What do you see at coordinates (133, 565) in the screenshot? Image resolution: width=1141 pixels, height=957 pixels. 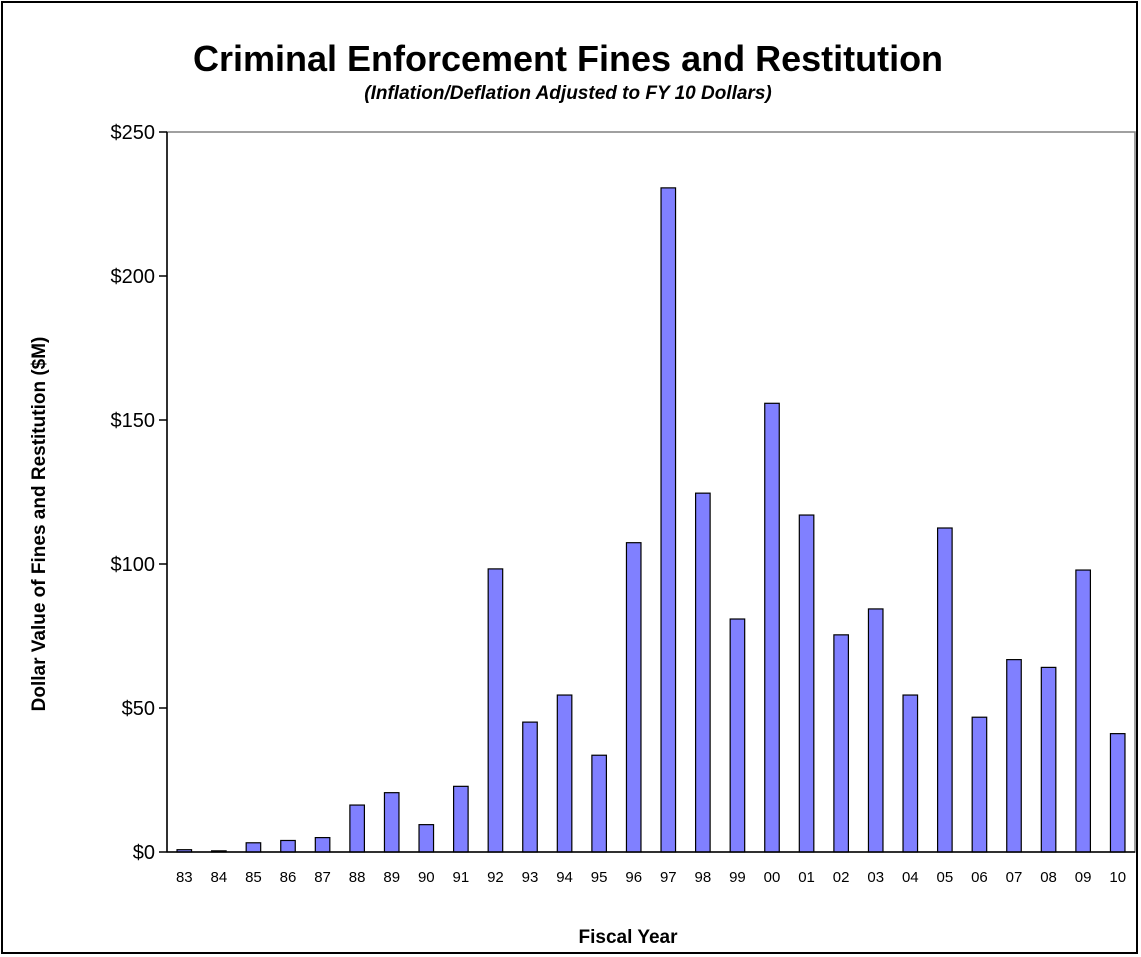 I see `y-tick-label: $100` at bounding box center [133, 565].